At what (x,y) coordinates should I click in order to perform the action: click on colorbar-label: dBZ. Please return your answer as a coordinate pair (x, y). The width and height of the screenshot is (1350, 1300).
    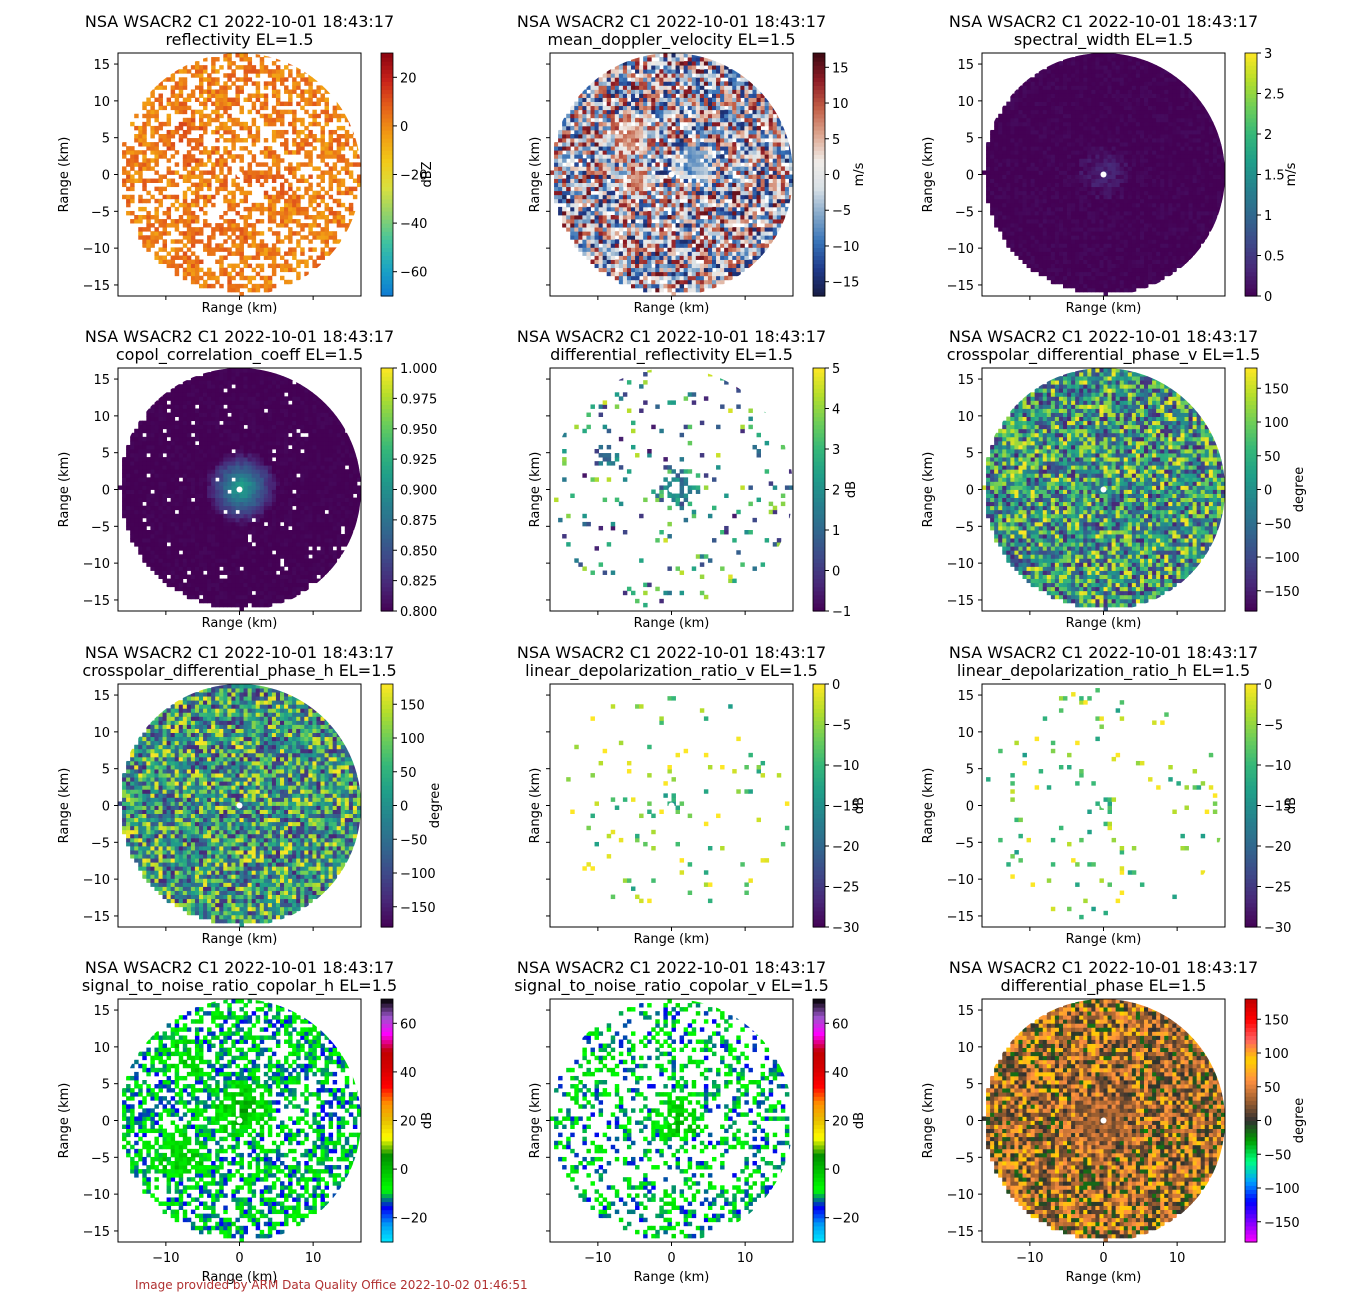
    Looking at the image, I should click on (427, 174).